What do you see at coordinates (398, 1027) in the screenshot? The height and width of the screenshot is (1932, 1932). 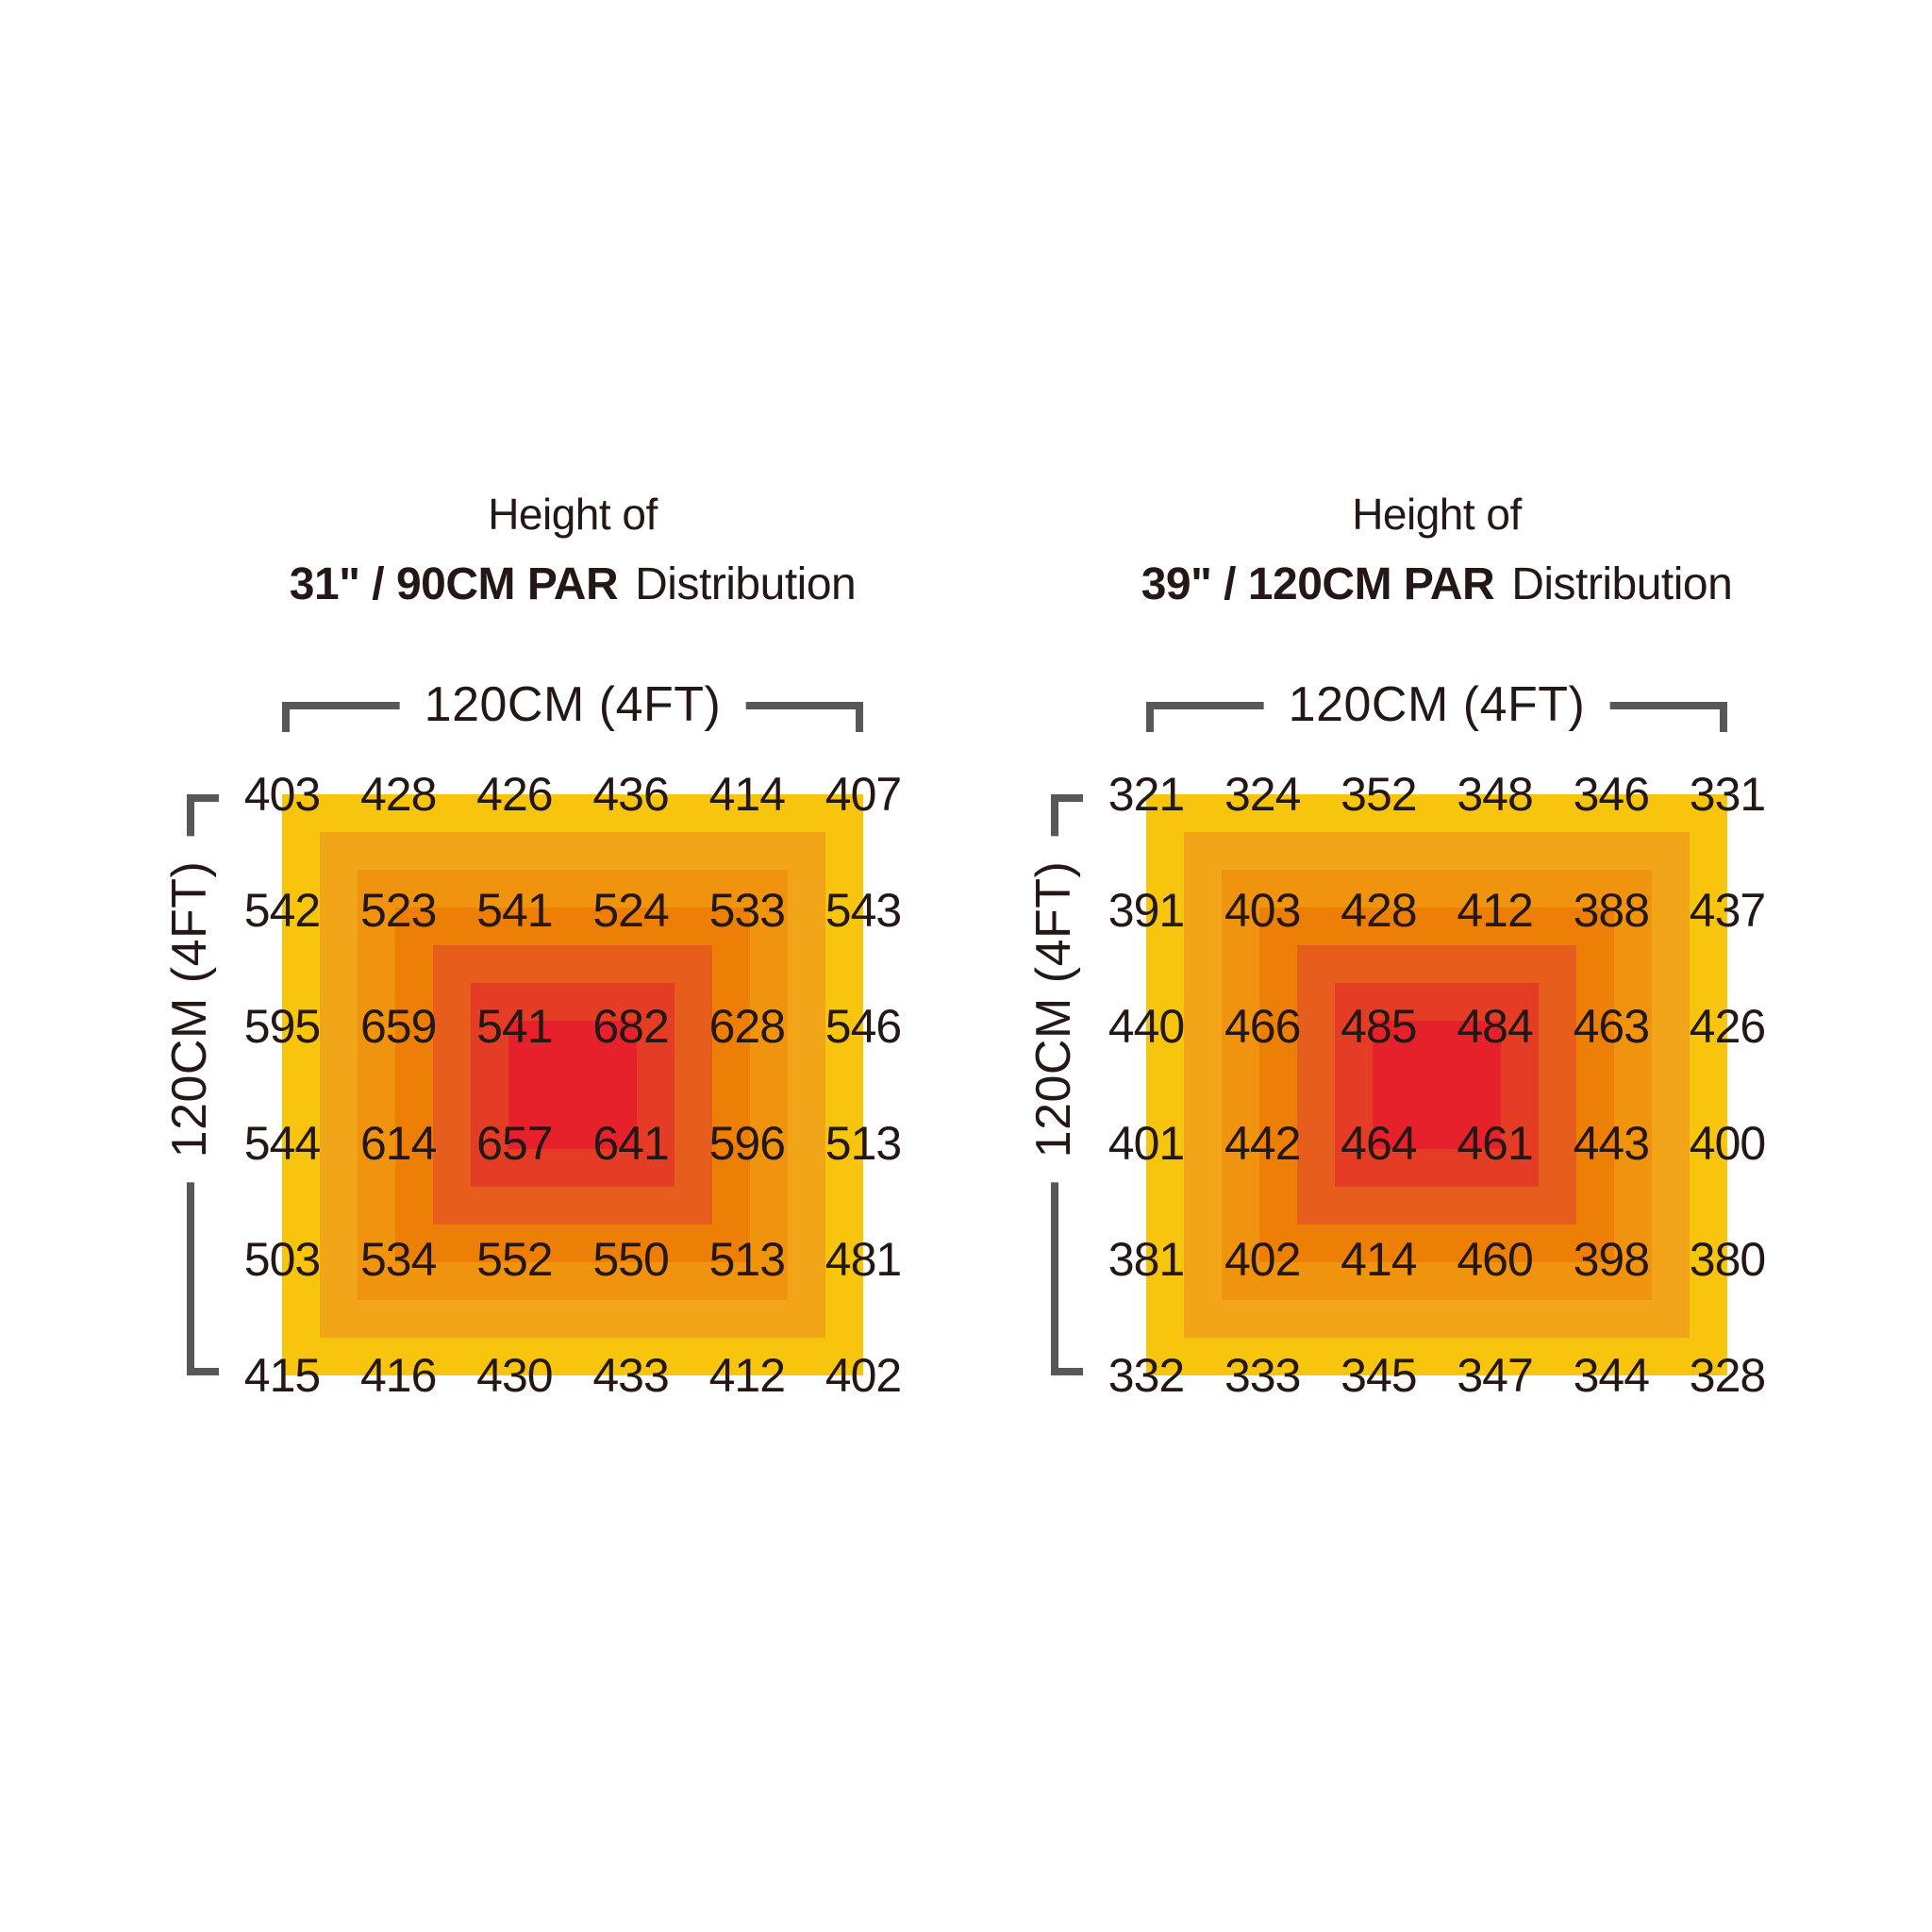 I see `par-value: 659` at bounding box center [398, 1027].